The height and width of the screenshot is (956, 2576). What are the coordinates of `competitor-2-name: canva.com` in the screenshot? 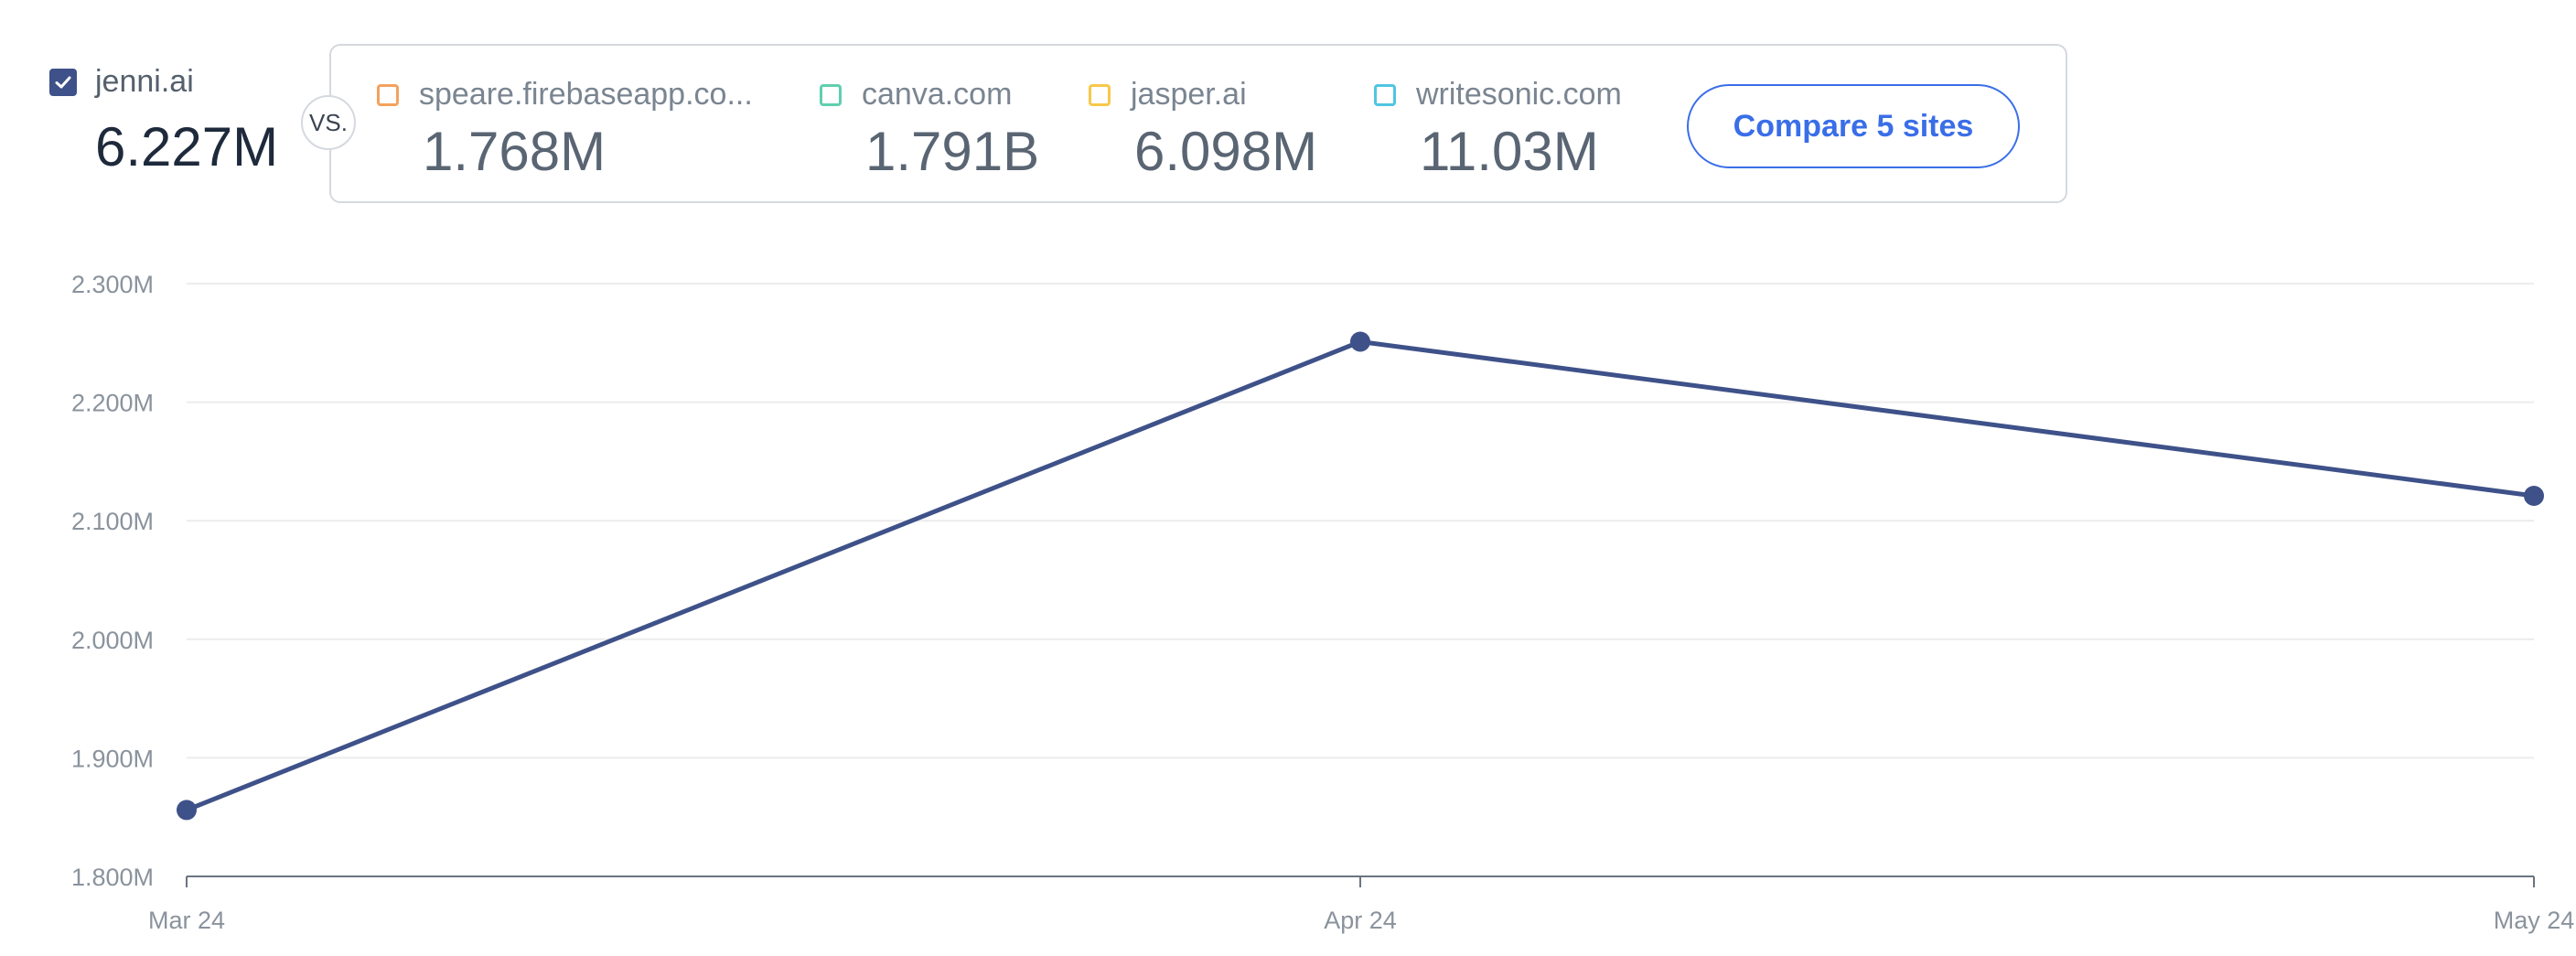 It's located at (938, 94).